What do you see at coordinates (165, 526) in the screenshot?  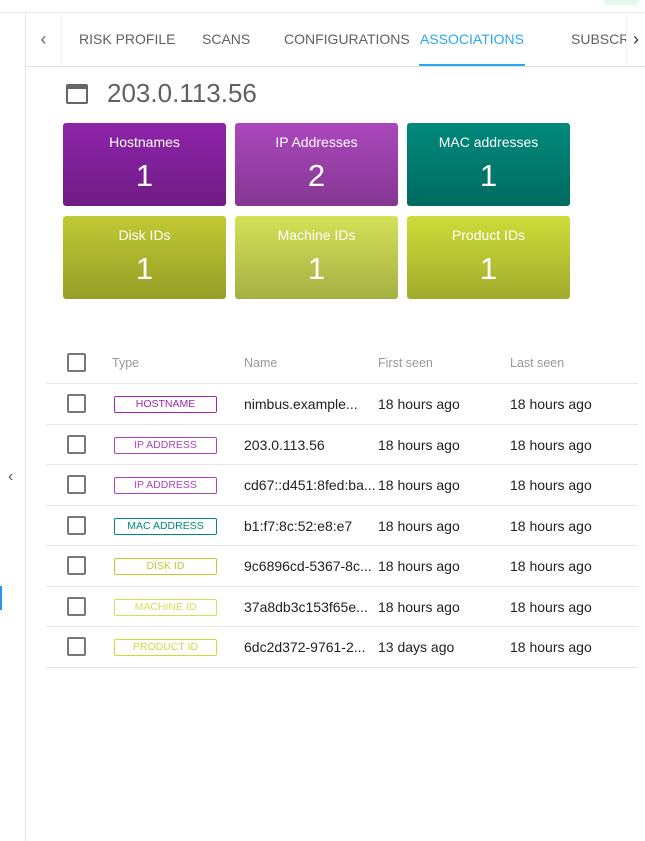 I see `type-badge: MAC ADDRESS` at bounding box center [165, 526].